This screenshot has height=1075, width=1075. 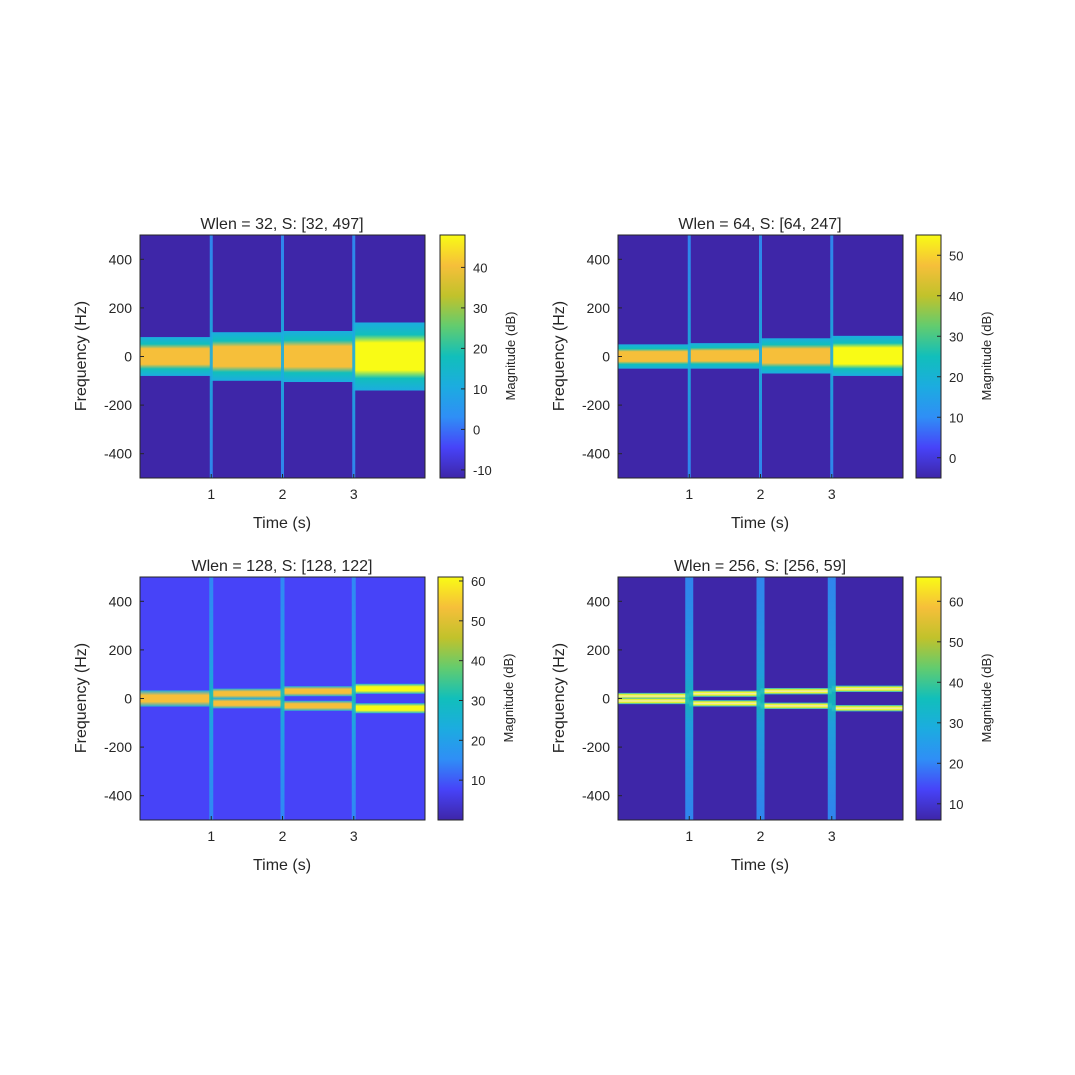 I want to click on colorbar: 50 40 30 20 10 0, so click(x=939, y=356).